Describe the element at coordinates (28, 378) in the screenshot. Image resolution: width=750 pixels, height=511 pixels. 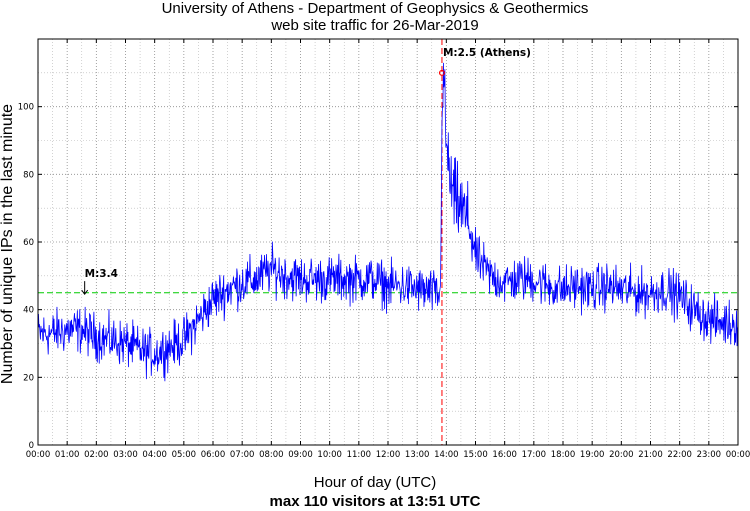
I see `y-tick-label: 20` at that location.